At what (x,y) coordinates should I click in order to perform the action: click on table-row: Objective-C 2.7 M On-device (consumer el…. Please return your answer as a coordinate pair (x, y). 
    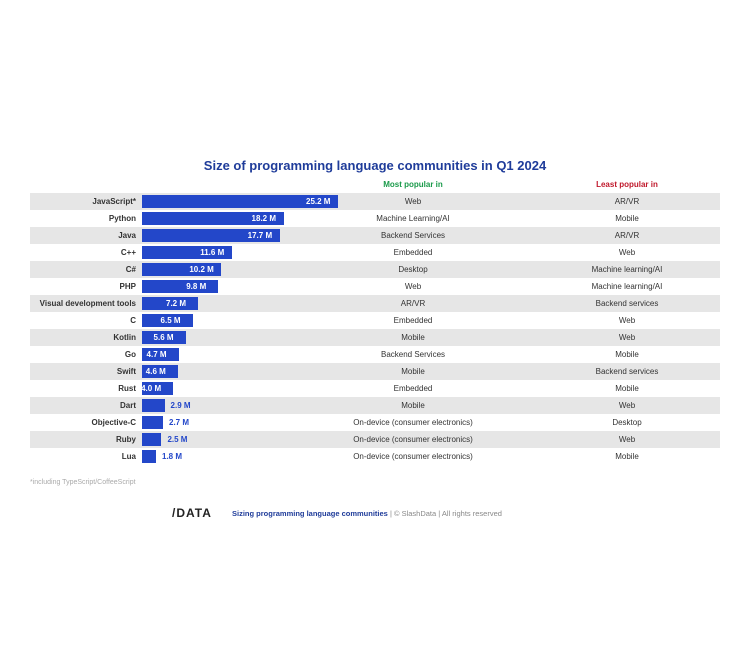
    Looking at the image, I should click on (375, 422).